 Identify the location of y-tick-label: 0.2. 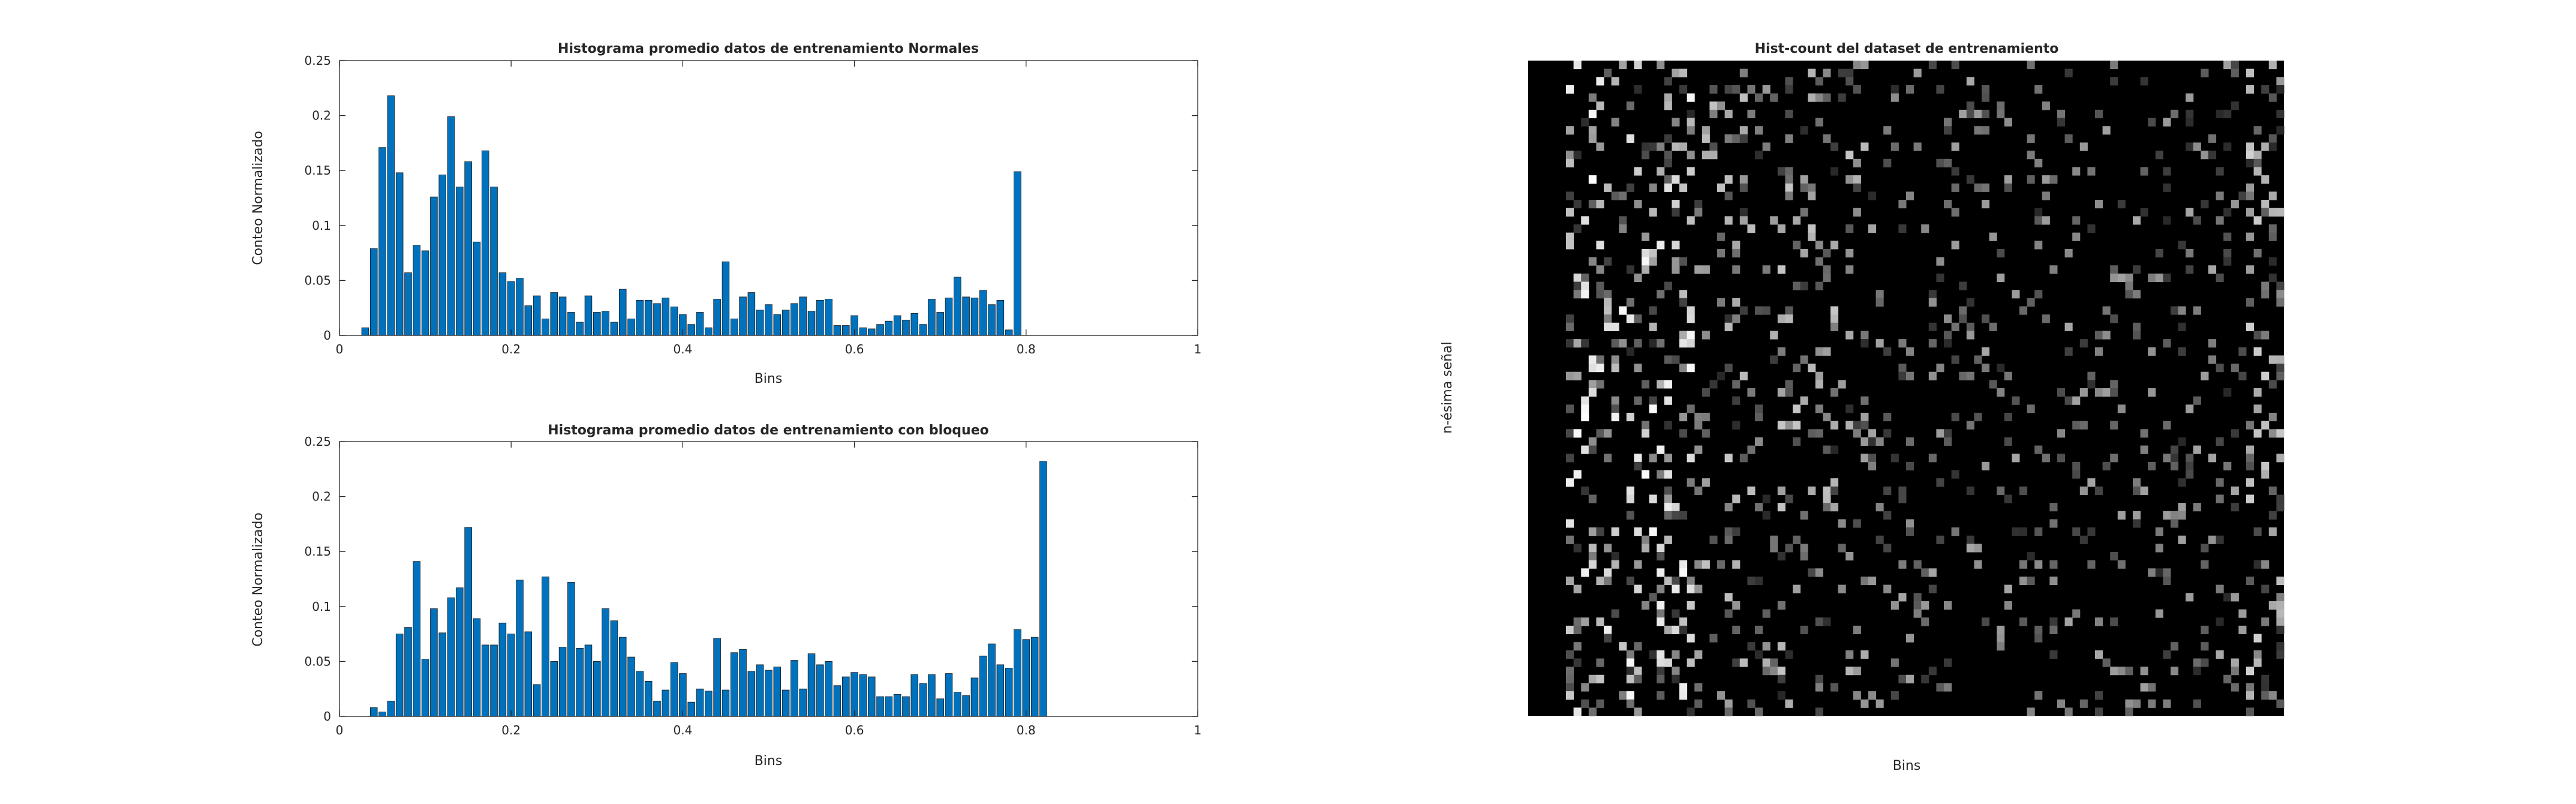
(322, 116).